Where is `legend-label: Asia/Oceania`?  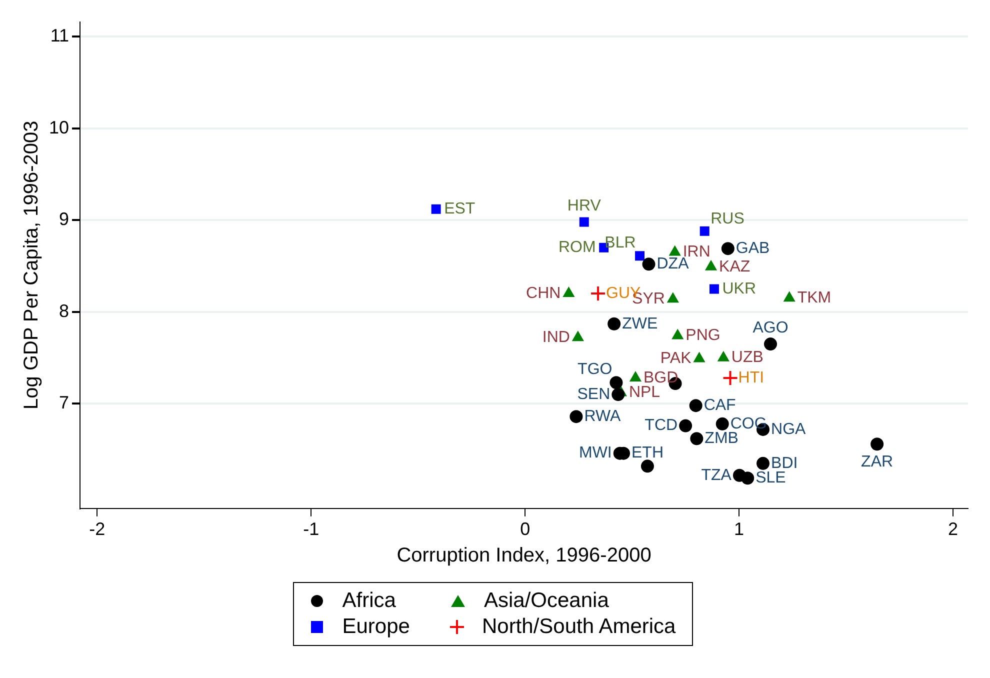
legend-label: Asia/Oceania is located at coordinates (546, 601).